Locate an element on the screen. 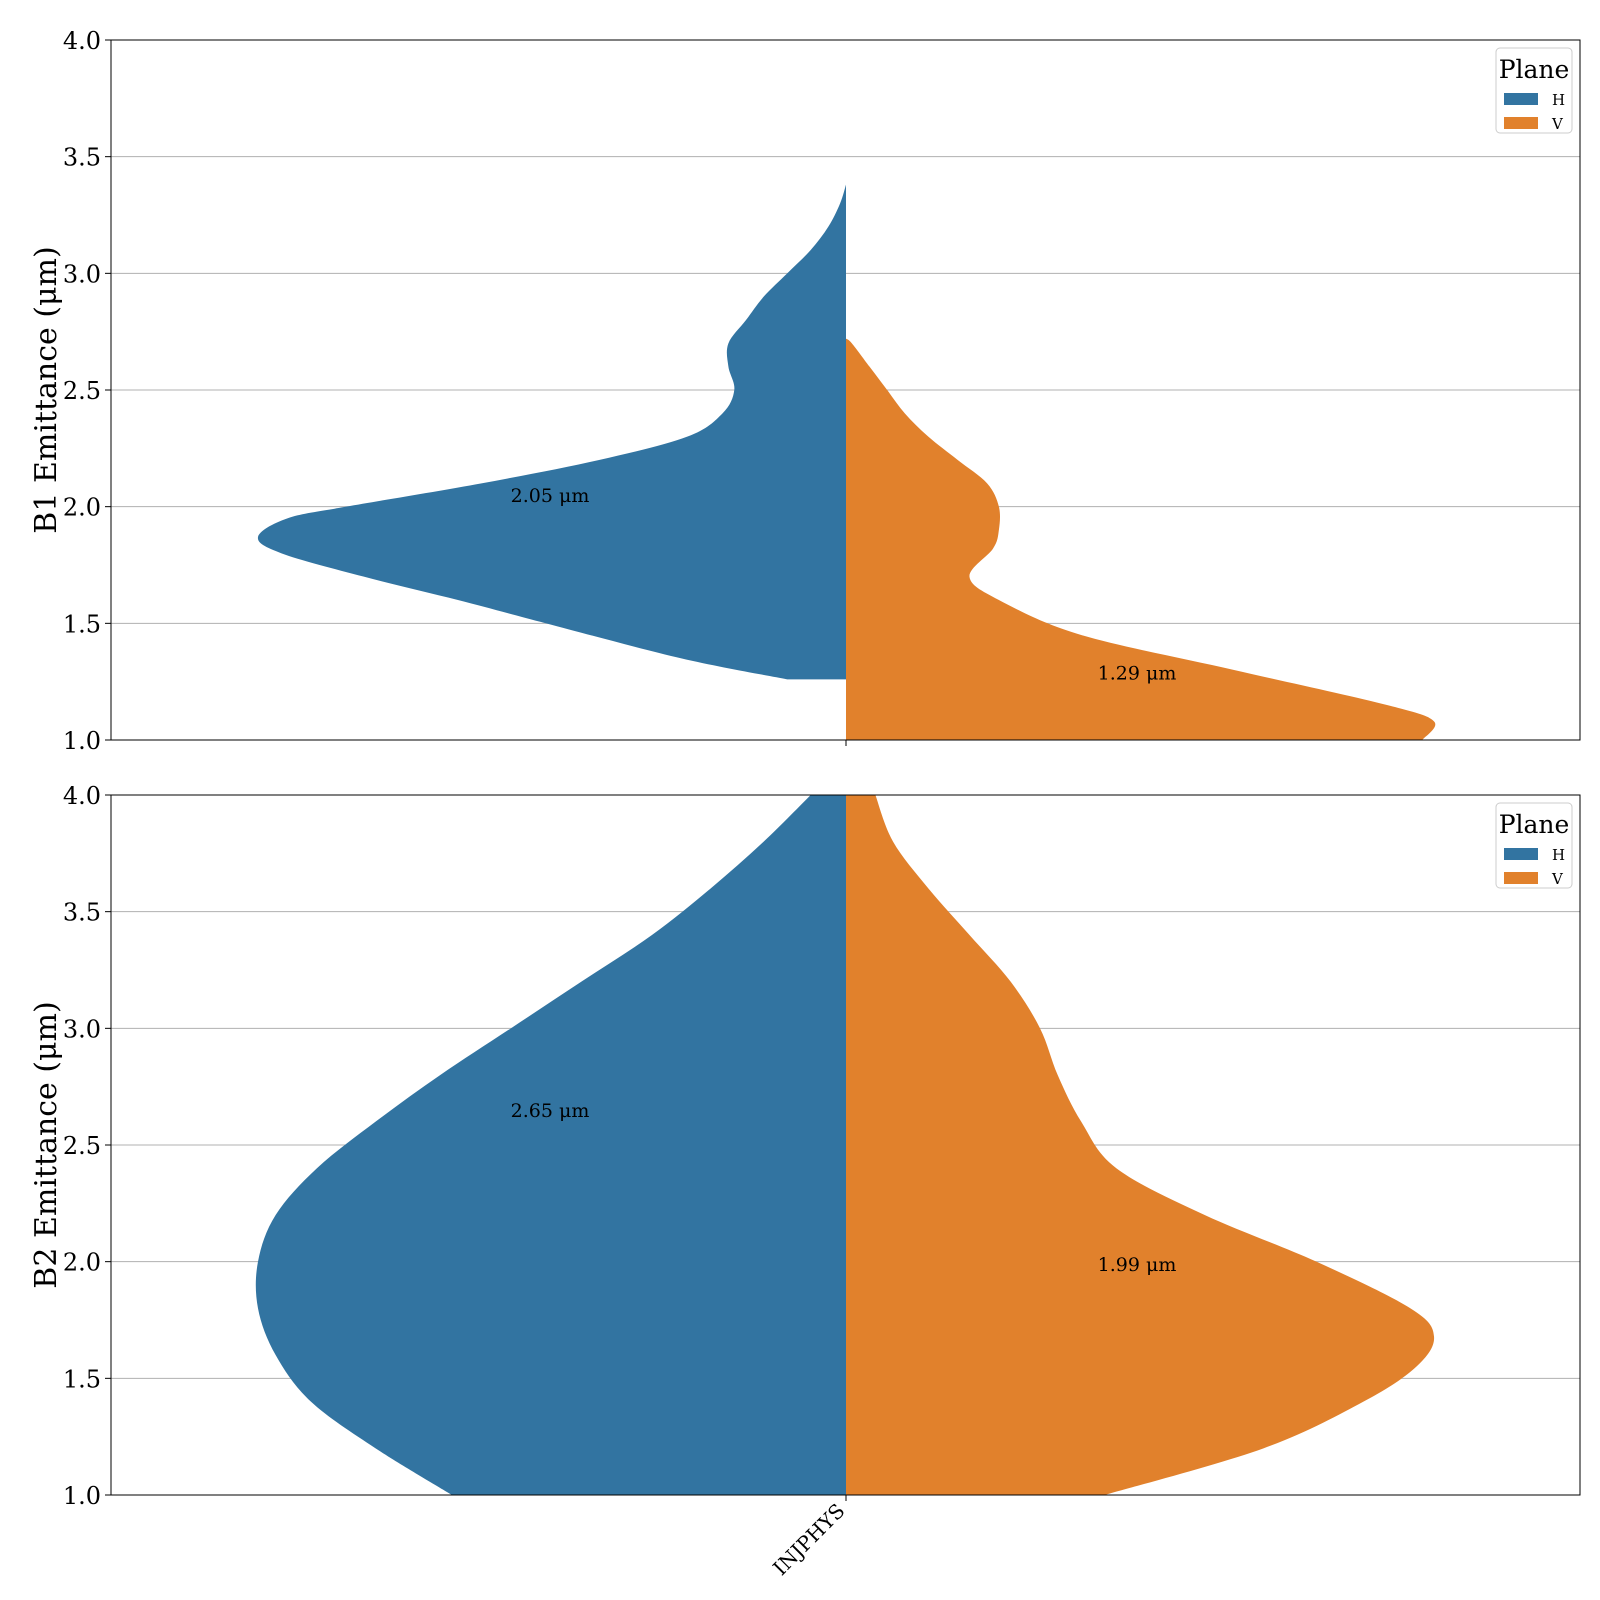 This screenshot has width=1600, height=1600. violin-half-h is located at coordinates (551, 432).